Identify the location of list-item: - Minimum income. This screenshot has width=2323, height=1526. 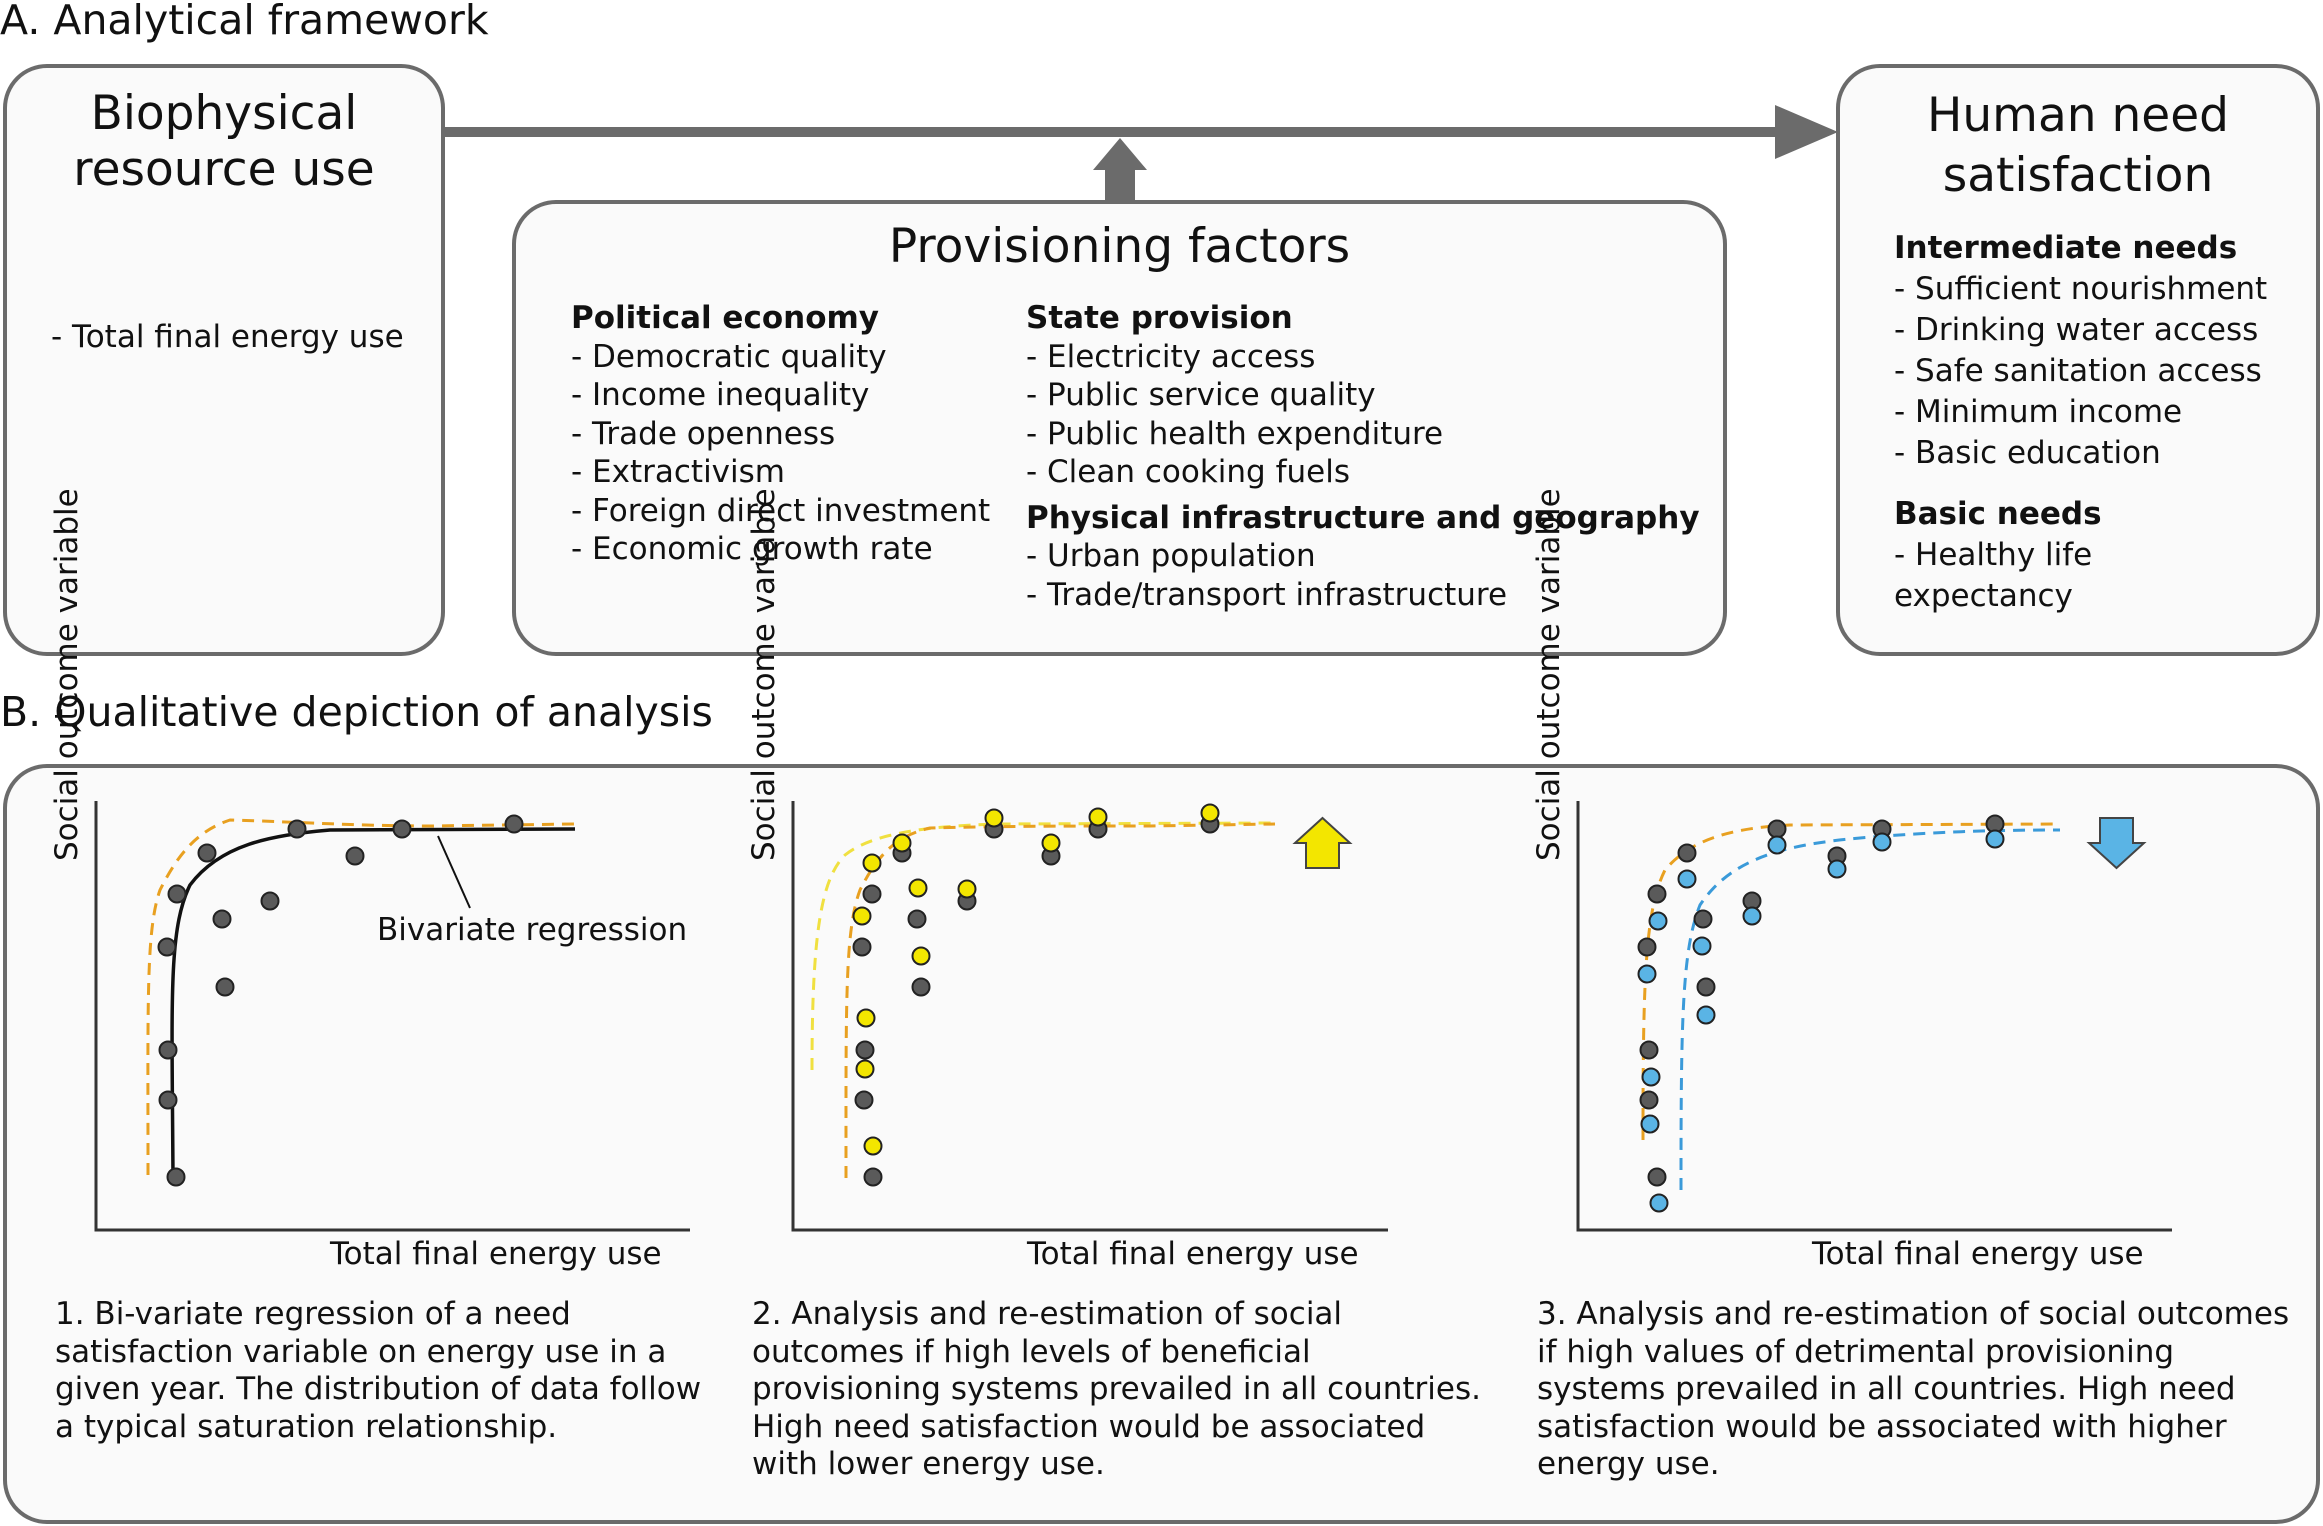
(2038, 412).